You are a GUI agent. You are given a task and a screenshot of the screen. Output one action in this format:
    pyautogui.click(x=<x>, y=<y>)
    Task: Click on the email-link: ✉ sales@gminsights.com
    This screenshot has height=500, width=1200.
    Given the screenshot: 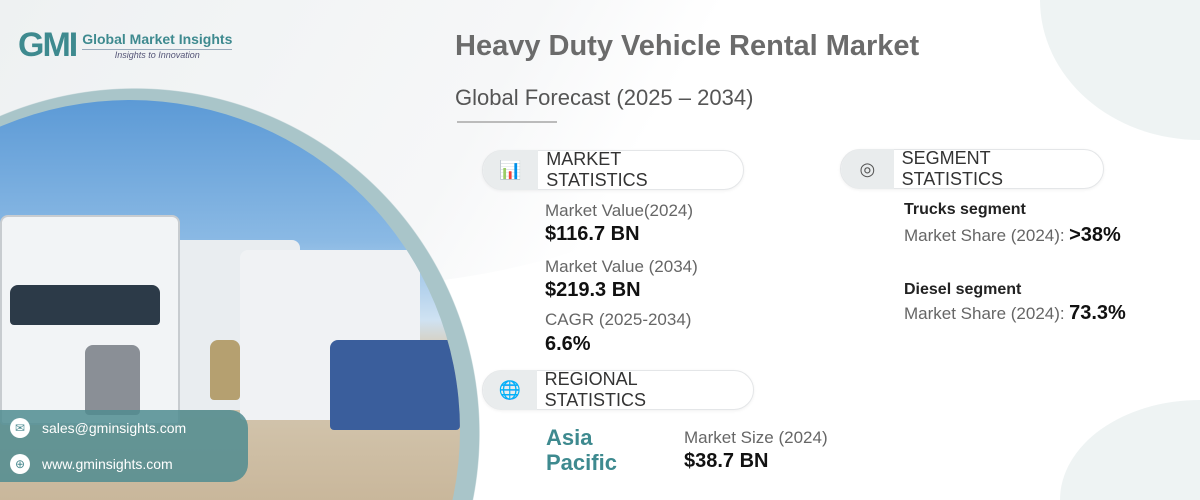 What is the action you would take?
    pyautogui.click(x=124, y=428)
    